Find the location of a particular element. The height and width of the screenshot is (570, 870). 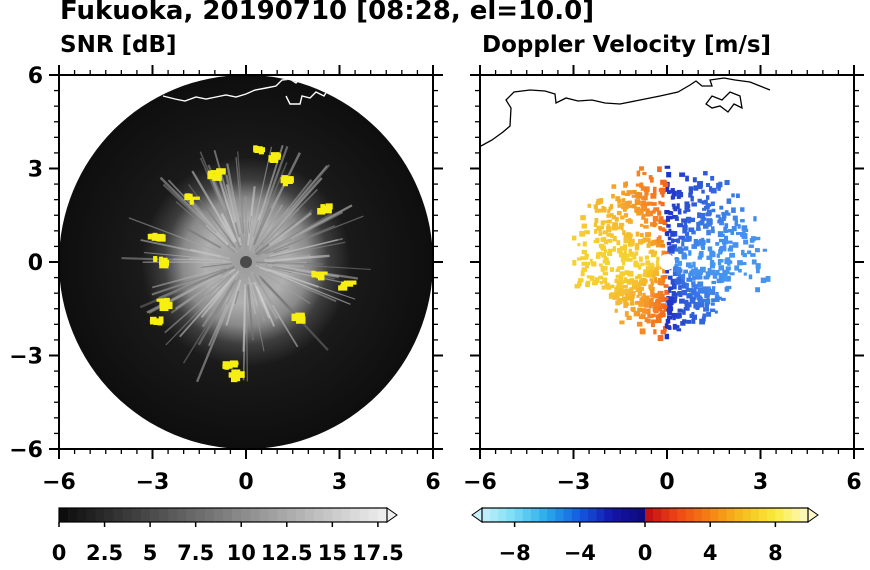

snr-echo-cluster is located at coordinates (287, 181).